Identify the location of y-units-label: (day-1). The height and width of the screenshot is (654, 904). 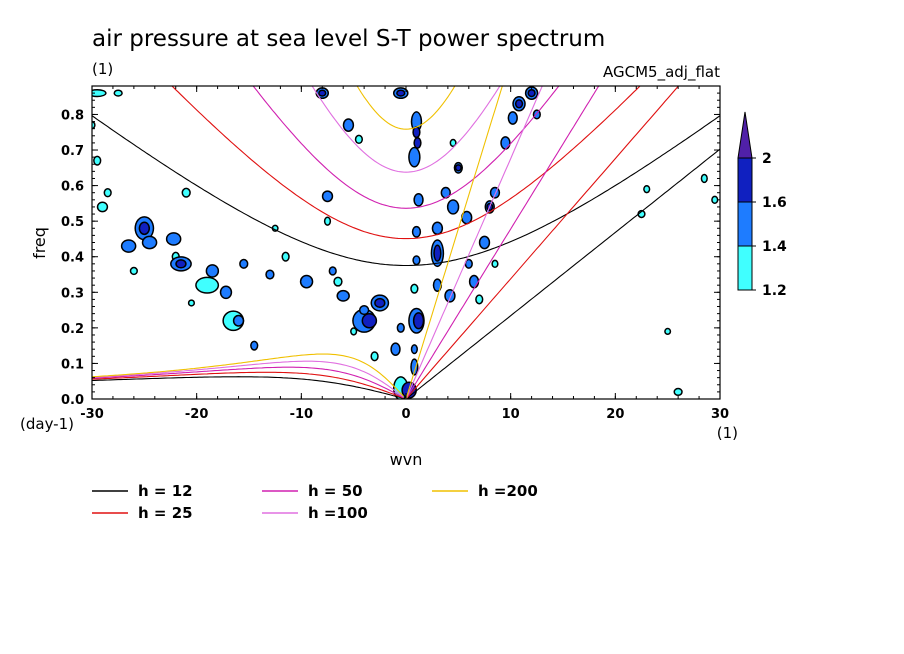
(47, 424).